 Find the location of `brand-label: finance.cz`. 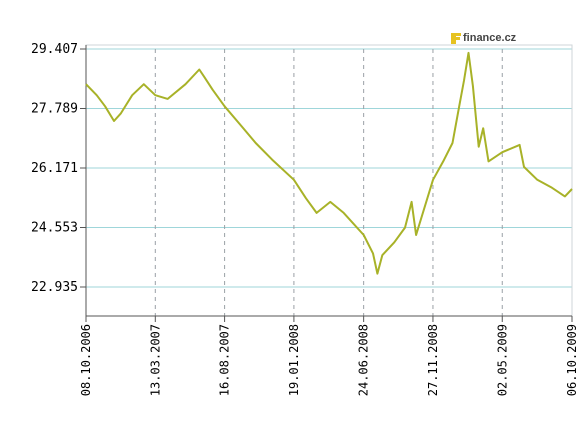

brand-label: finance.cz is located at coordinates (490, 38).